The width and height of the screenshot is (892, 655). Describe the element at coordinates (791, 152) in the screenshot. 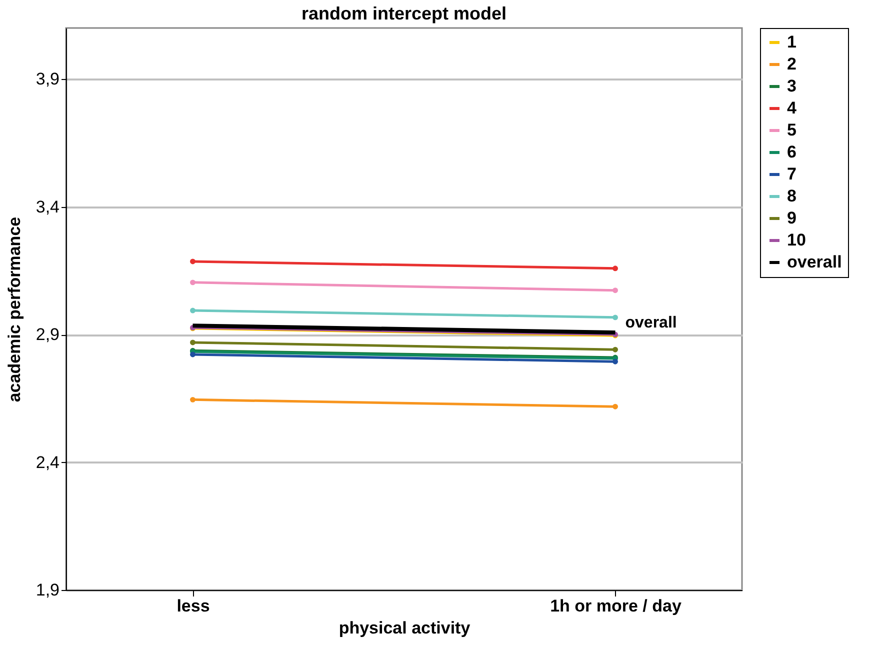

I see `legend-label: 6` at that location.